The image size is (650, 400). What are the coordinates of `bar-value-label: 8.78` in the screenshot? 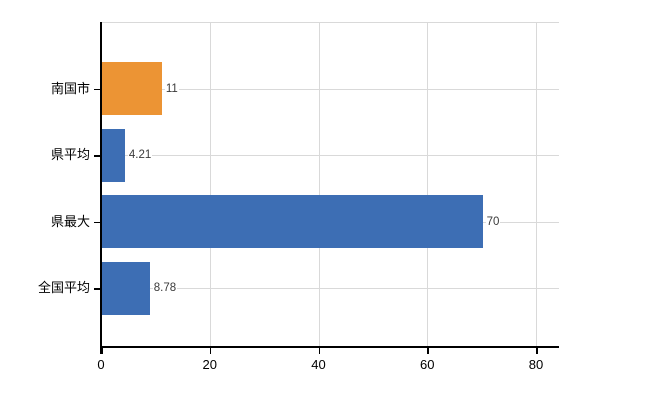 It's located at (165, 288).